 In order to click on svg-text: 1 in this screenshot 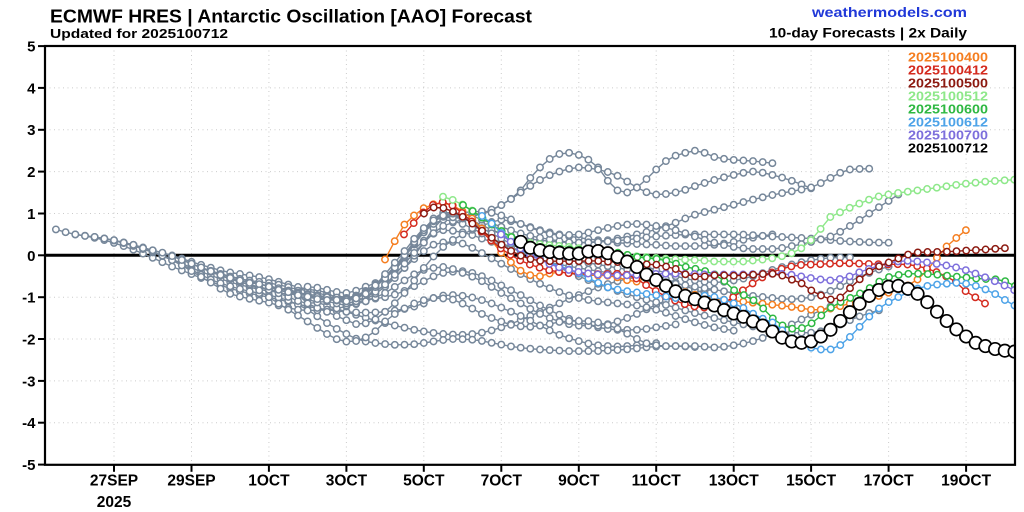, I will do `click(31, 214)`.